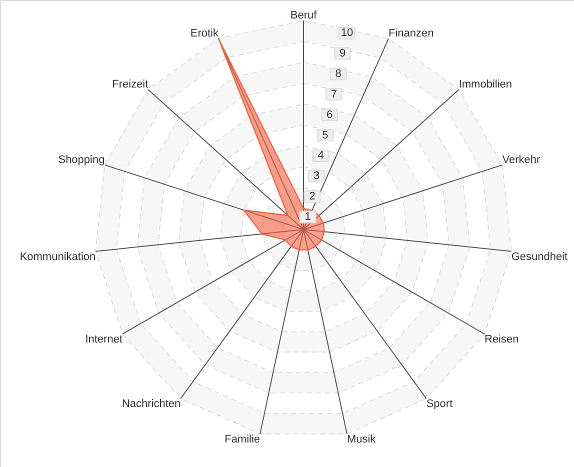  What do you see at coordinates (333, 94) in the screenshot?
I see `y-tick-label: 7` at bounding box center [333, 94].